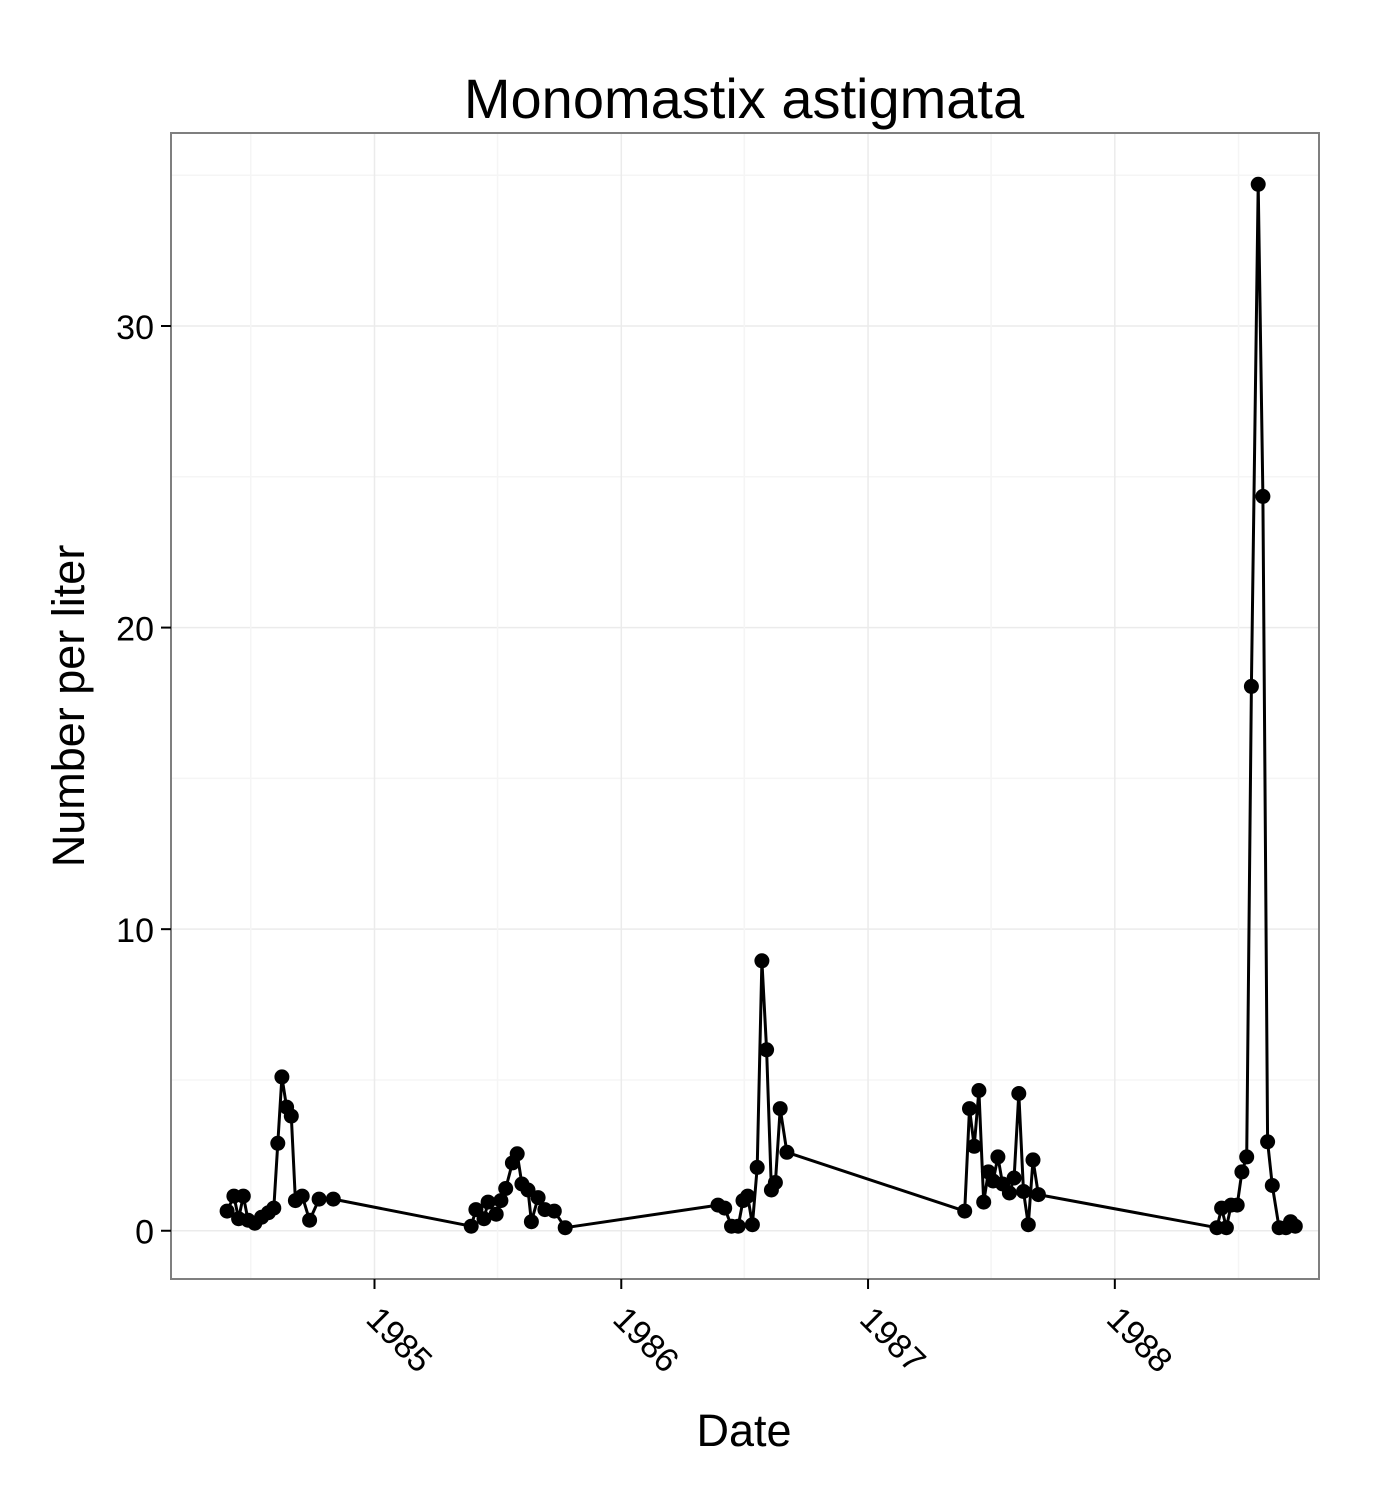  Describe the element at coordinates (1139, 1340) in the screenshot. I see `x-tick-label: 1988` at that location.